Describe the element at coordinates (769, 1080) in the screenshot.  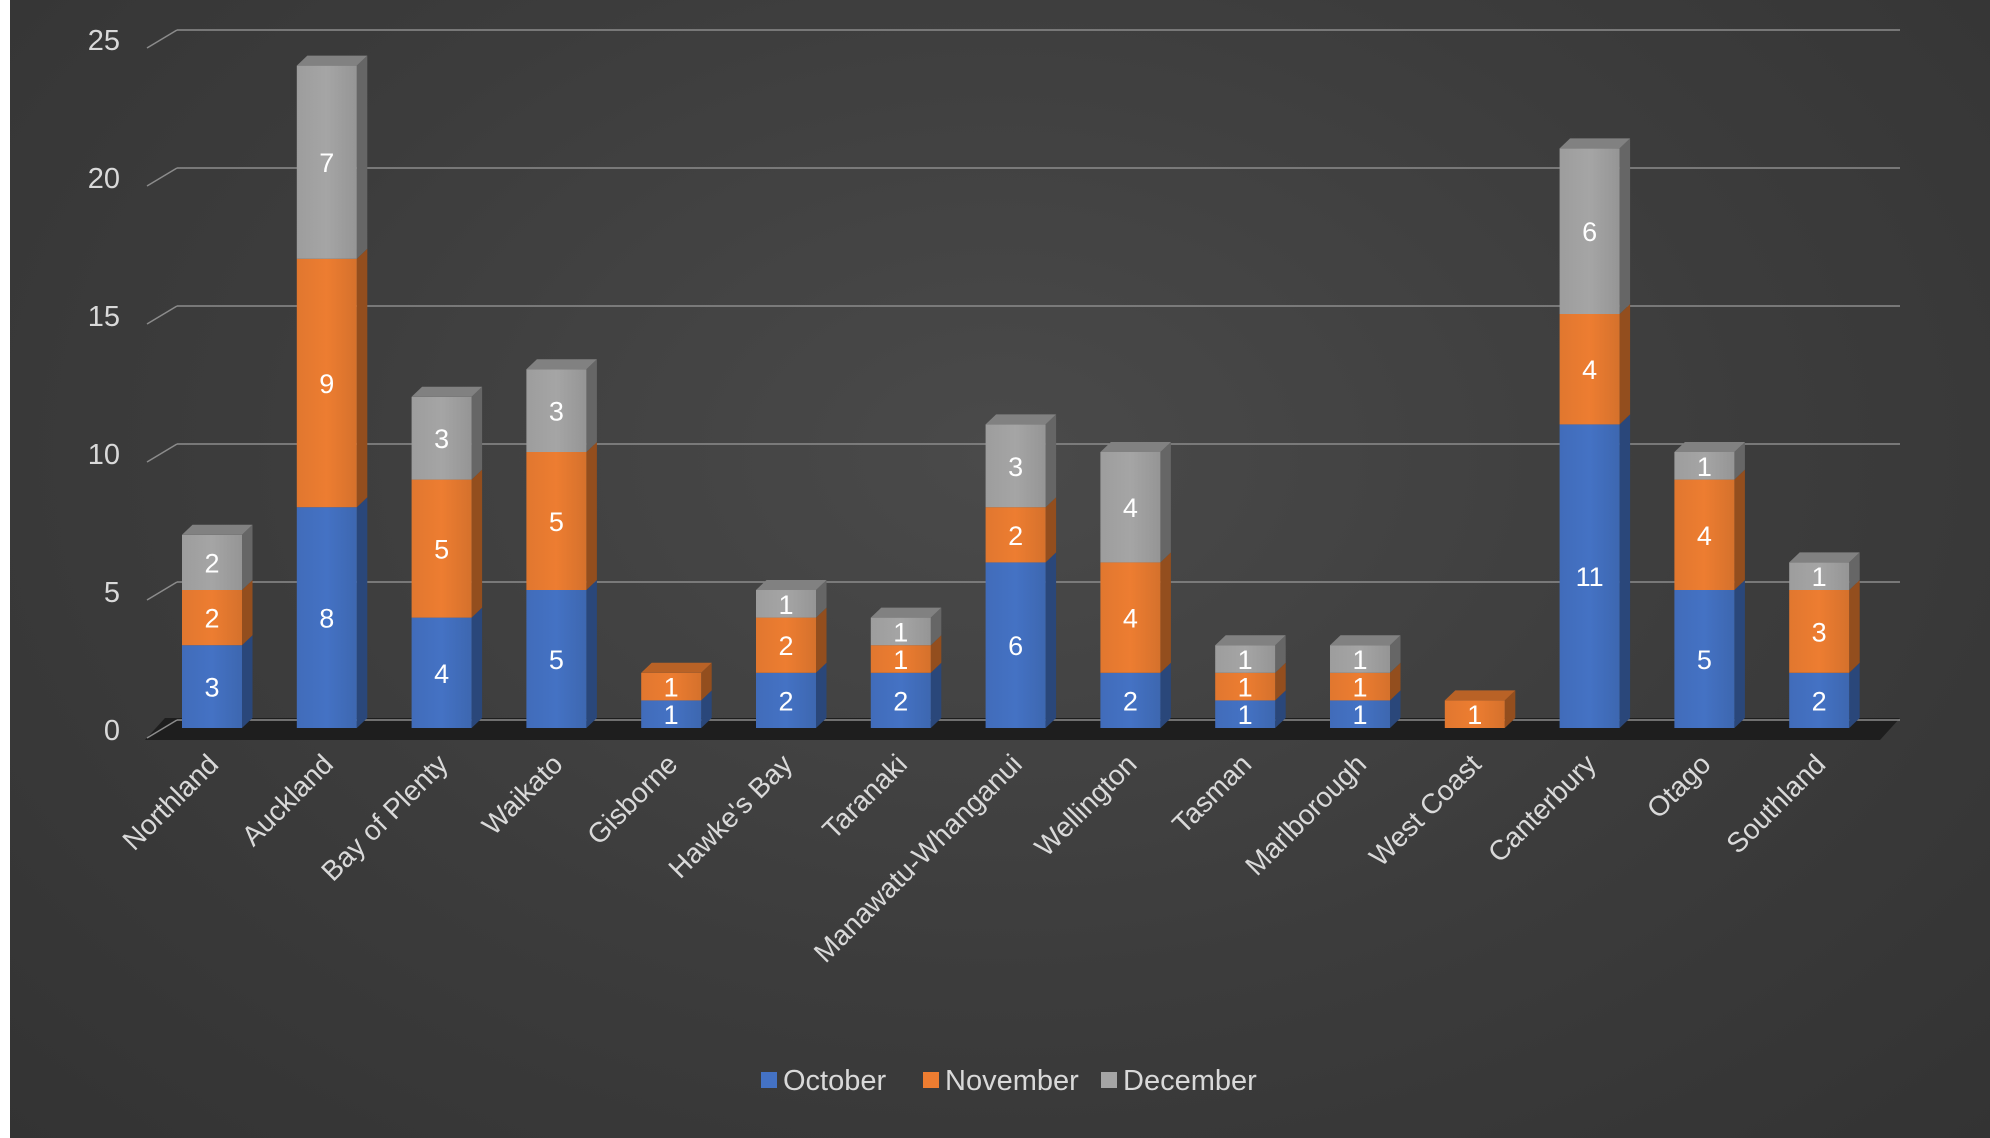
I see `legend-swatch-october` at that location.